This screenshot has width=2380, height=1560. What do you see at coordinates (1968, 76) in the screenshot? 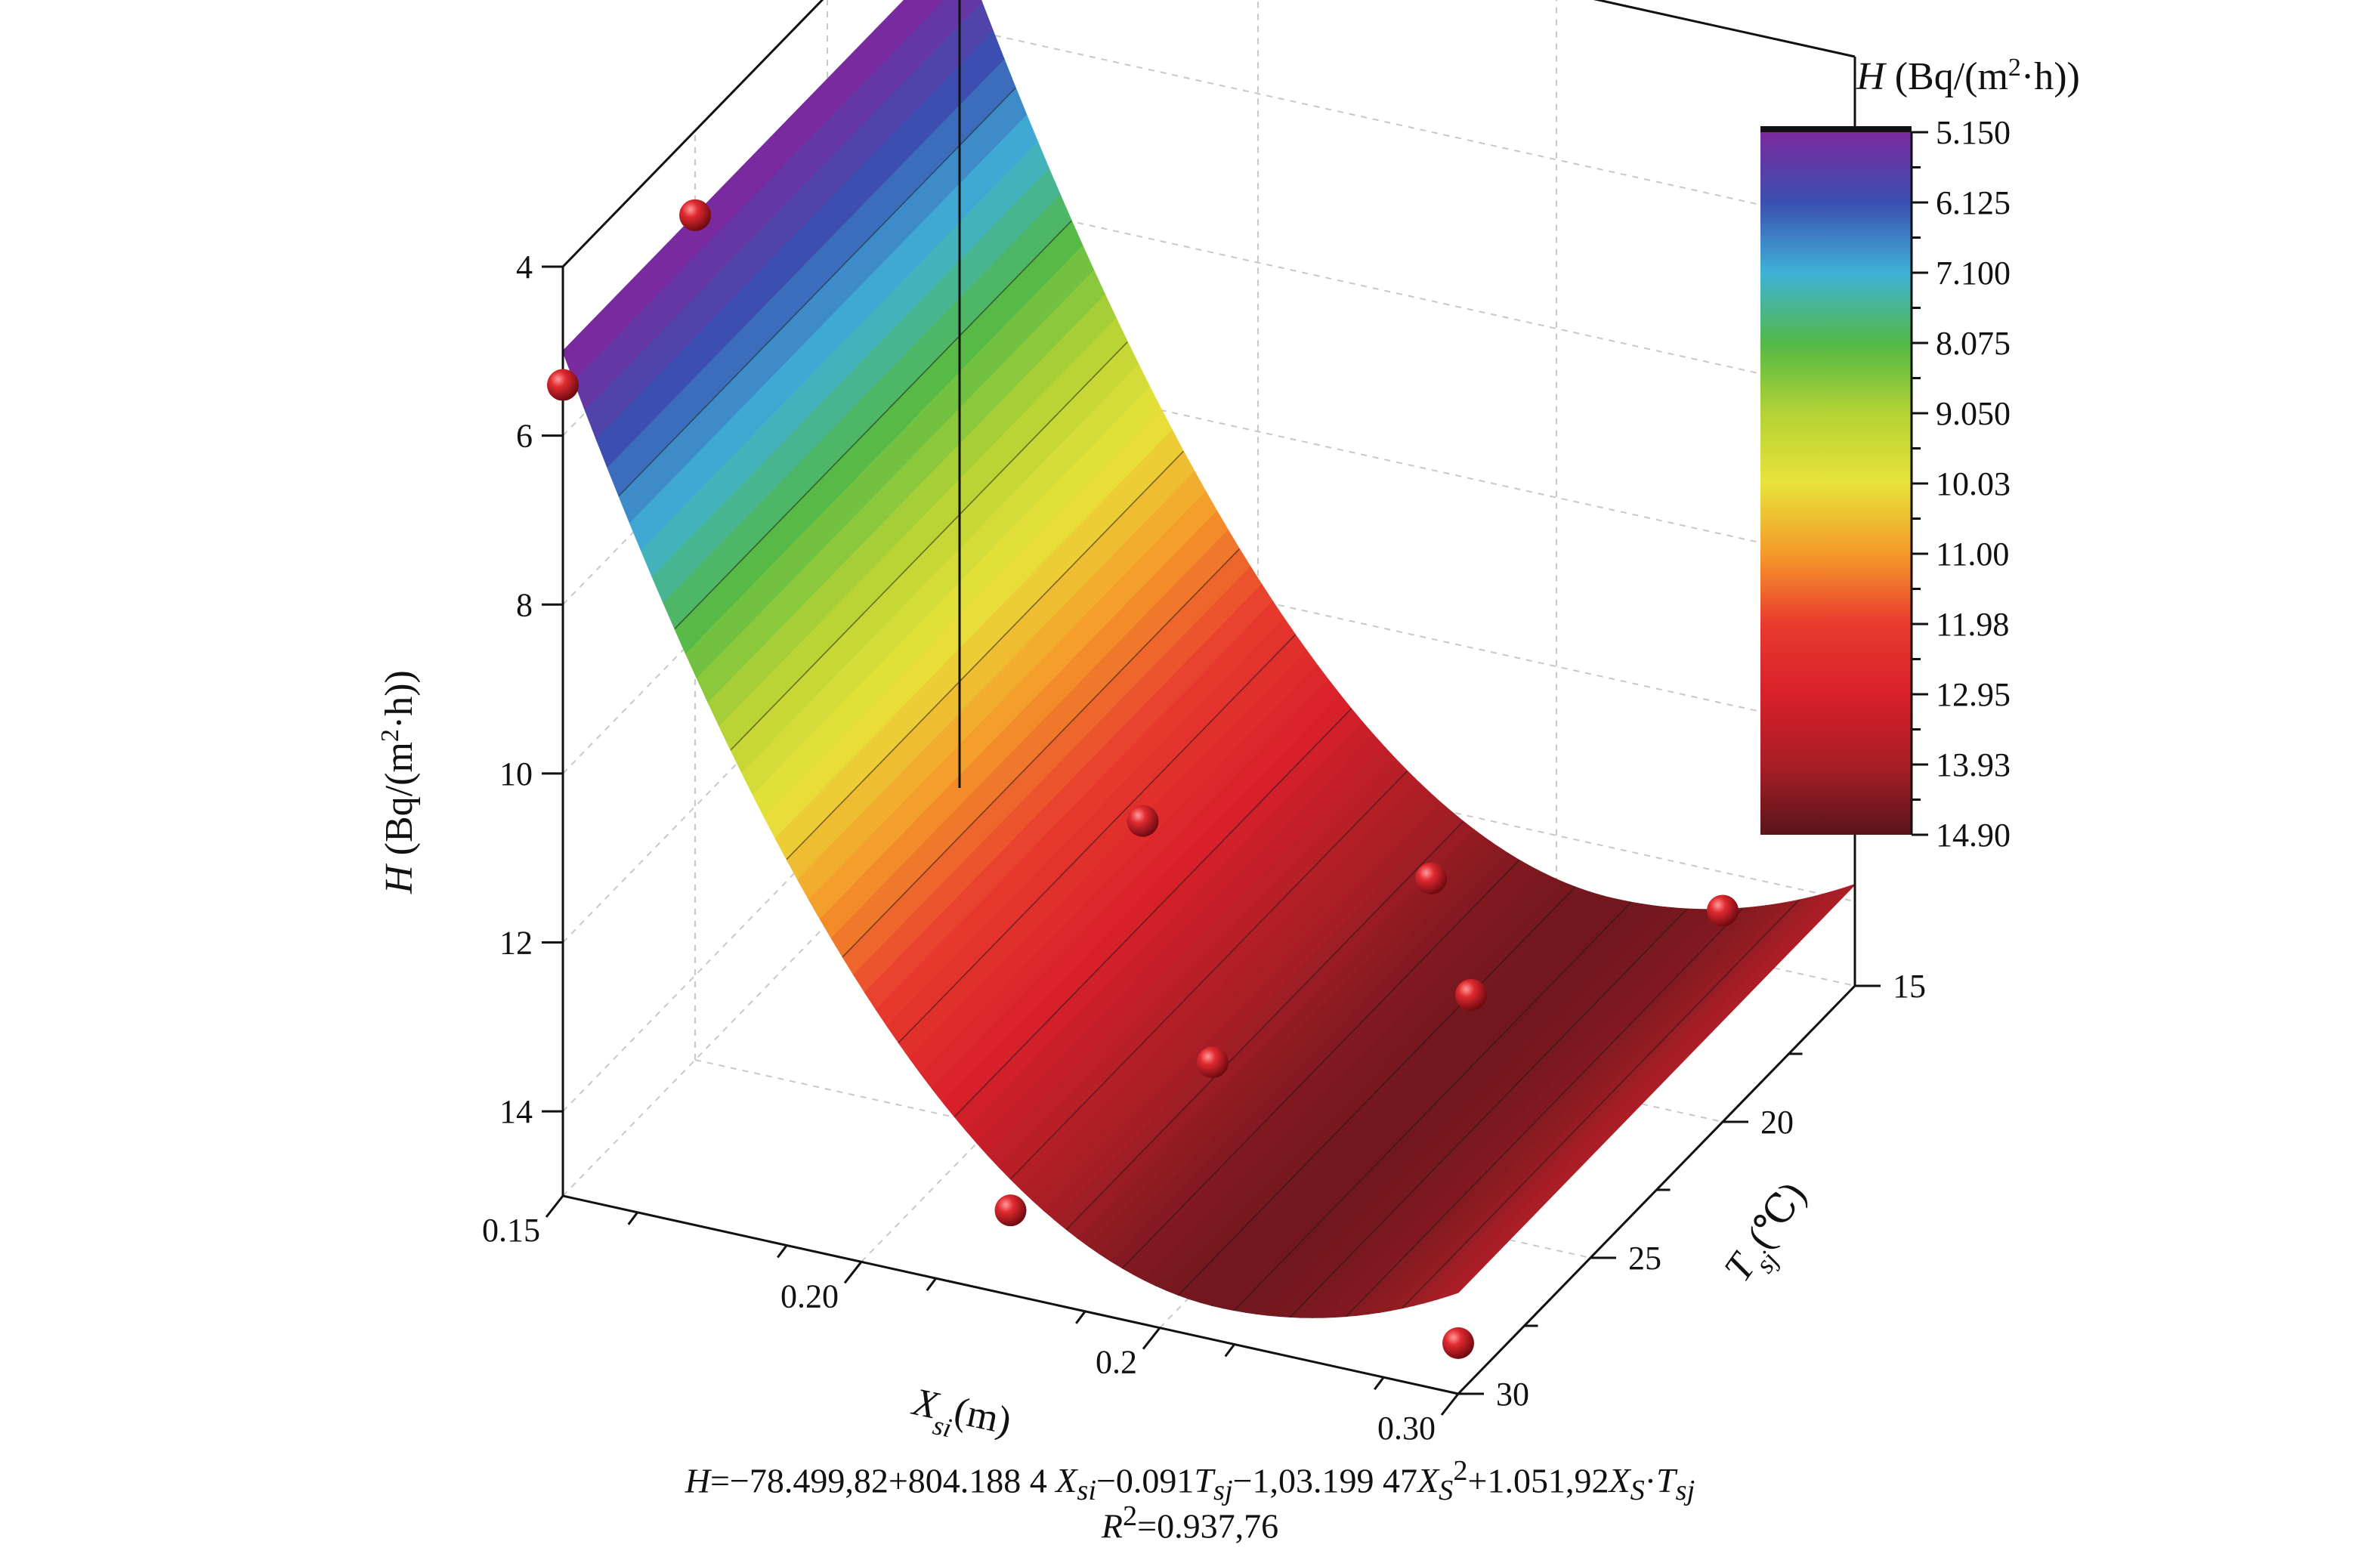
I see `colorbar-title: H (Bq/(m2·h))` at bounding box center [1968, 76].